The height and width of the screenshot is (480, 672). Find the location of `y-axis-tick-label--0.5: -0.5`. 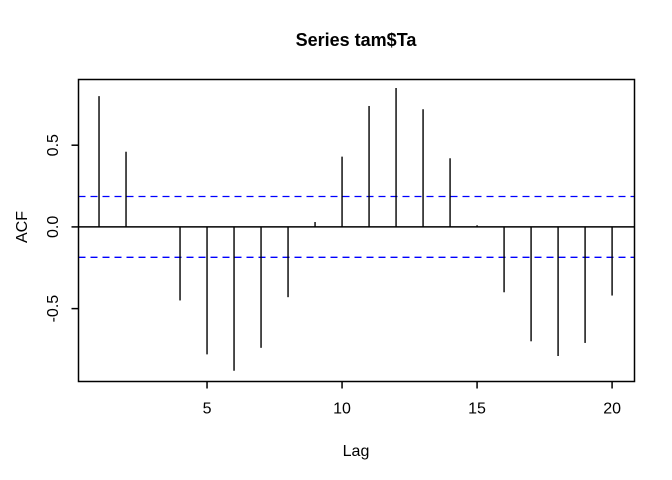

y-axis-tick-label--0.5: -0.5 is located at coordinates (53, 309).